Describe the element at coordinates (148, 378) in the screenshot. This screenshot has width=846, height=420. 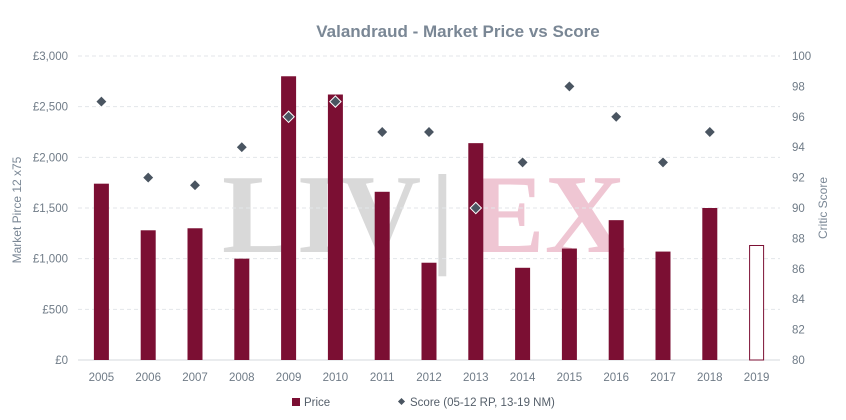
I see `x-tick-label: 2006` at that location.